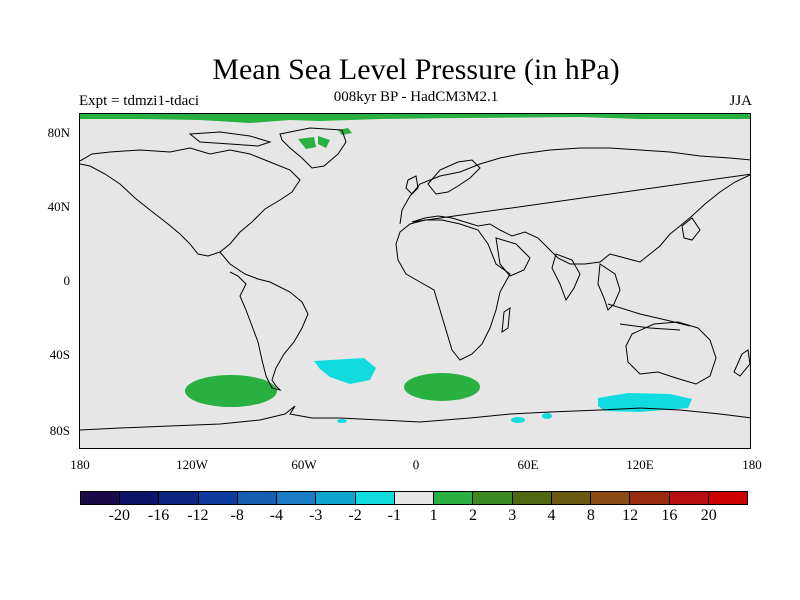 The height and width of the screenshot is (600, 800). I want to click on anomaly-positive-greenland, so click(307, 143).